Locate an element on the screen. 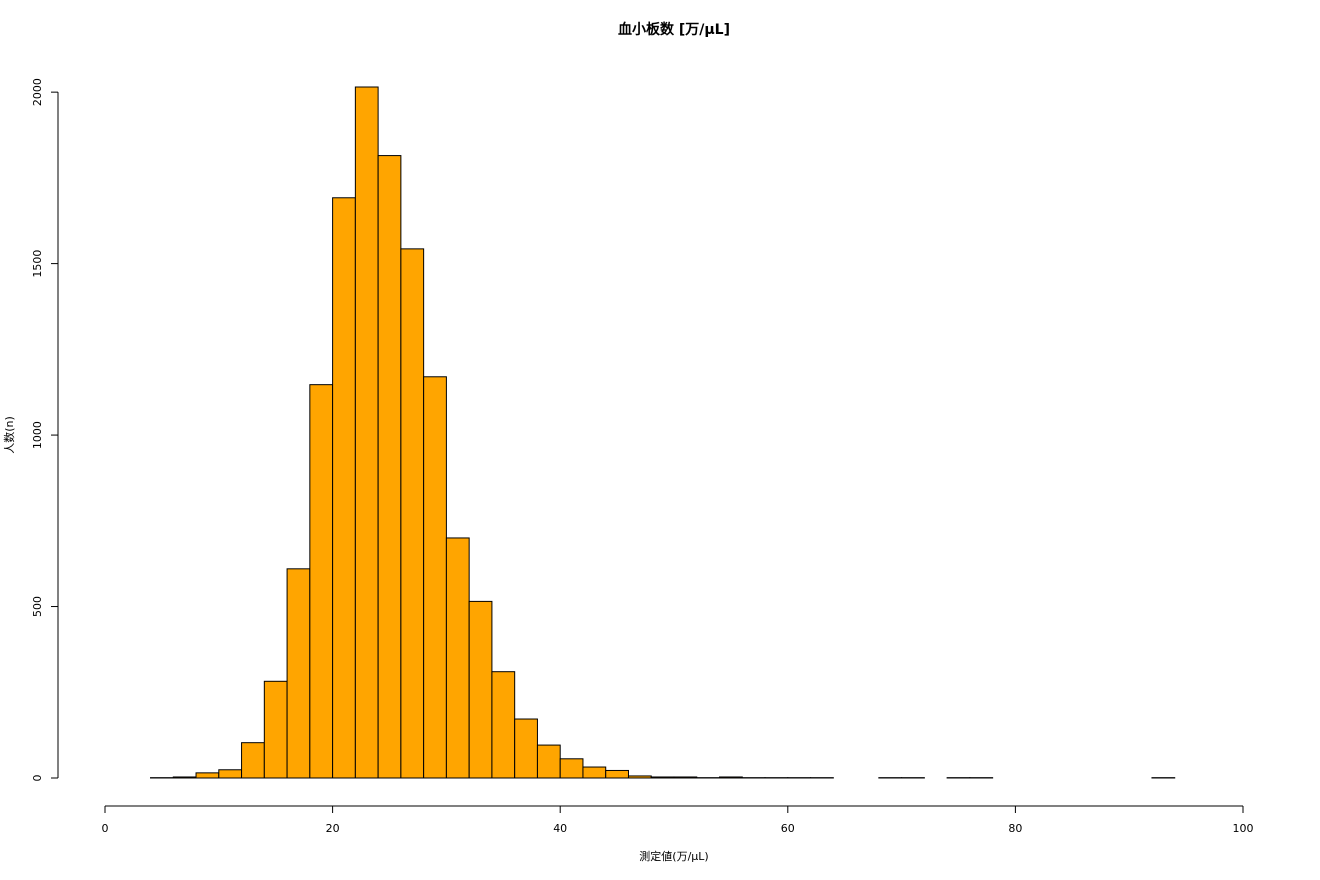 This screenshot has width=1320, height=880. y-tick-label: 2000 is located at coordinates (37, 92).